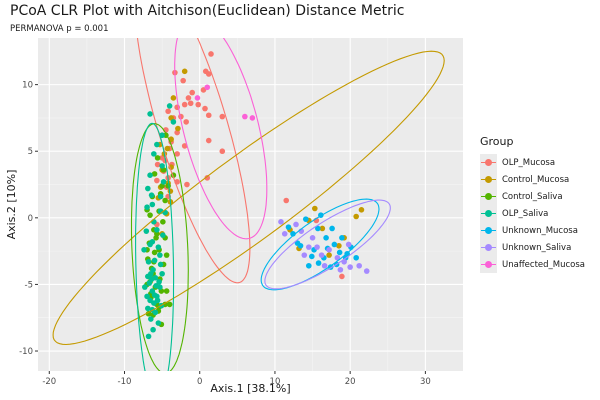 The image size is (600, 400). What do you see at coordinates (532, 264) in the screenshot?
I see `legend-item-unaffected-mucosa: Unaffected_Mucosa` at bounding box center [532, 264].